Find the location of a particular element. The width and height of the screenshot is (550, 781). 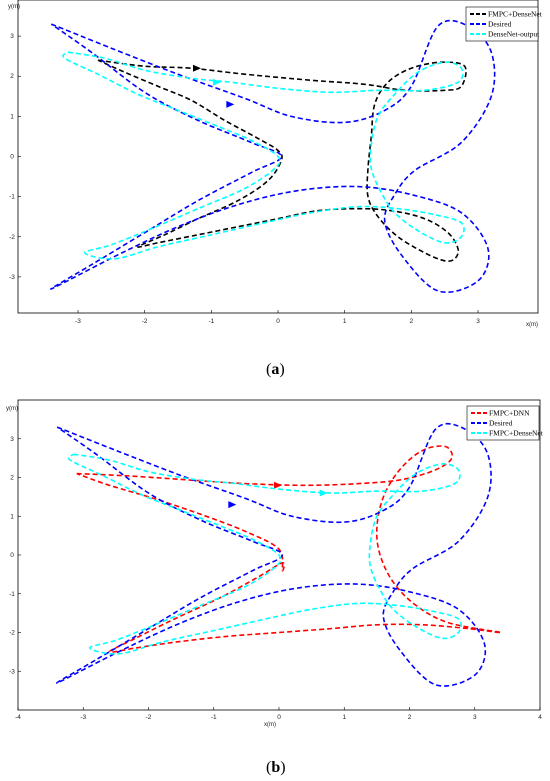

x-tick-label: -4 is located at coordinates (18, 717).